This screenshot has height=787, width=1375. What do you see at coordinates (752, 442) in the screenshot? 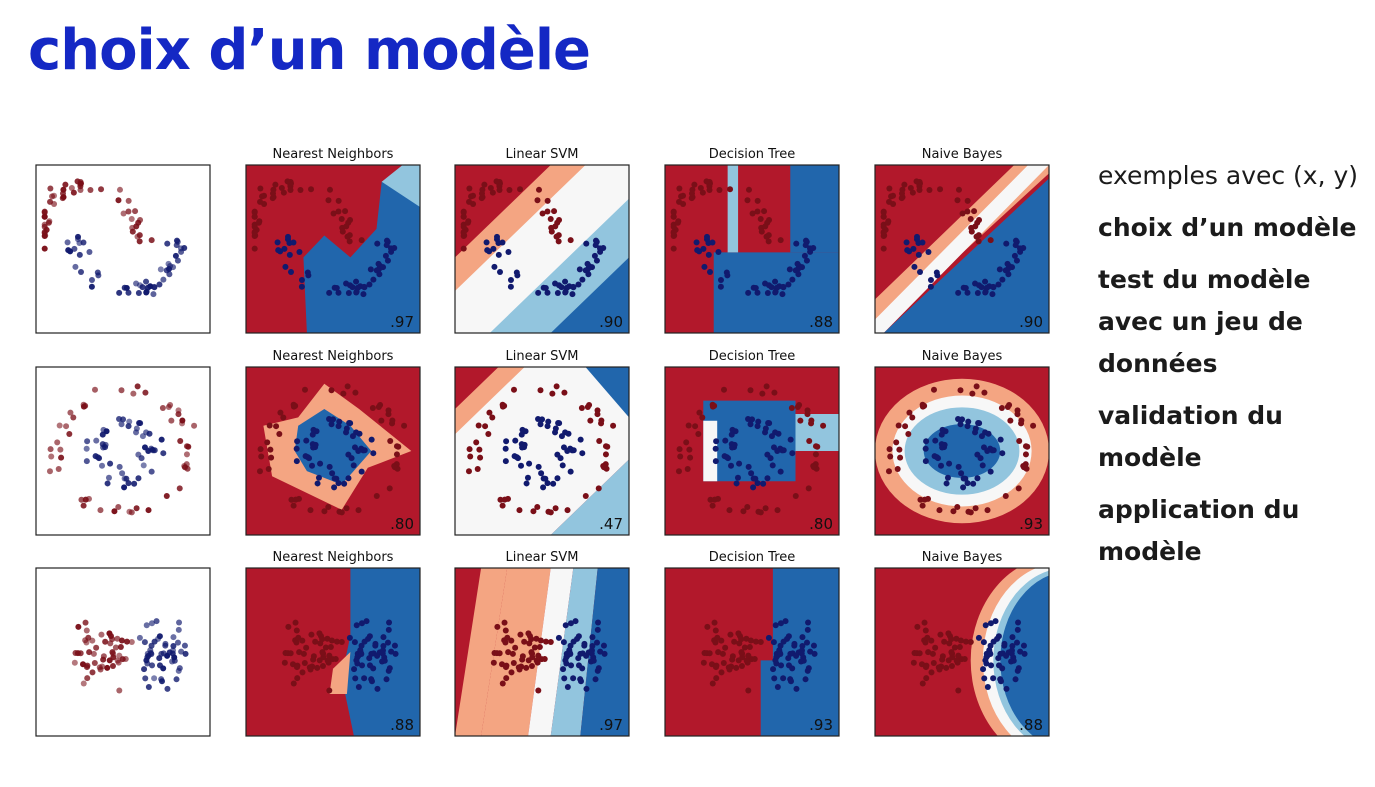
I see `classifier-plot: Decision Tree .80` at bounding box center [752, 442].